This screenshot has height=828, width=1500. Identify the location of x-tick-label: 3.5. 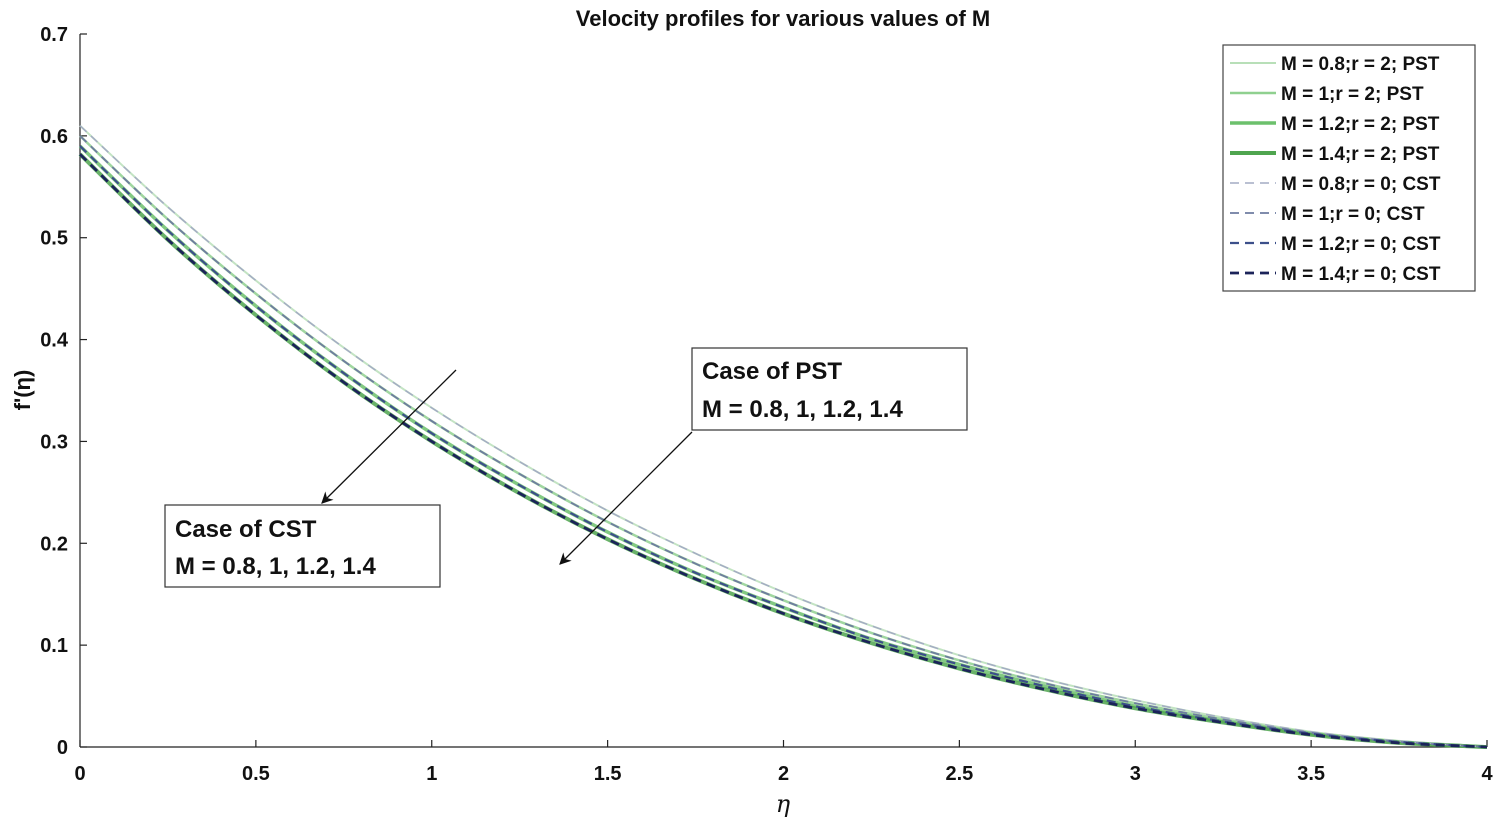
(1311, 774).